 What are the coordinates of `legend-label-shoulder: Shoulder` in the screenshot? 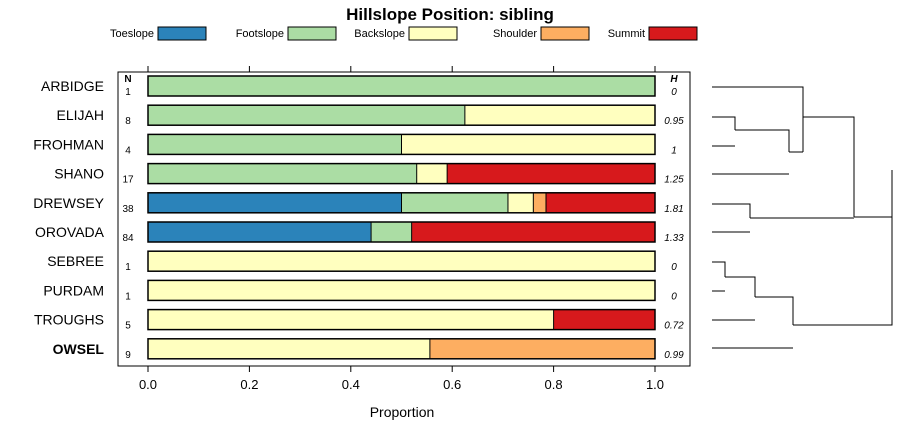 It's located at (515, 34).